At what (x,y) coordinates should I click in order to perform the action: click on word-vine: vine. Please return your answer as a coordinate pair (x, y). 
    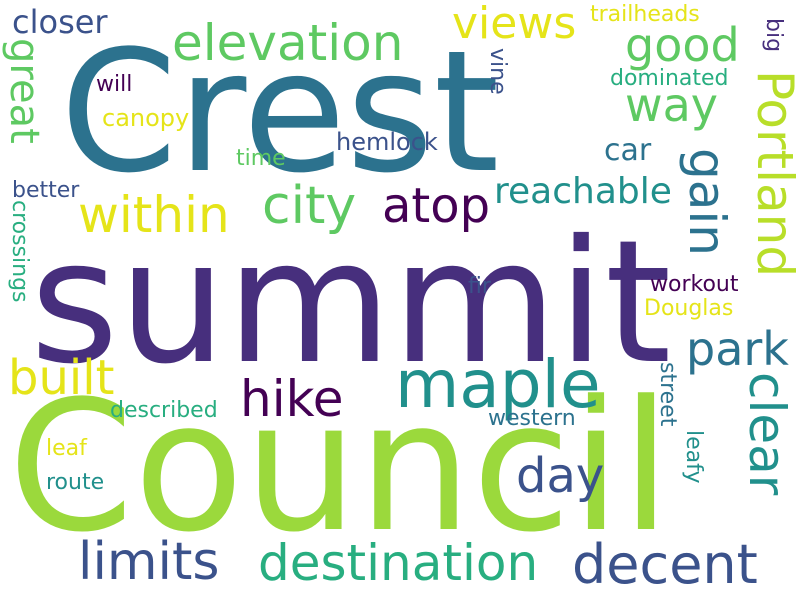
    Looking at the image, I should click on (497, 71).